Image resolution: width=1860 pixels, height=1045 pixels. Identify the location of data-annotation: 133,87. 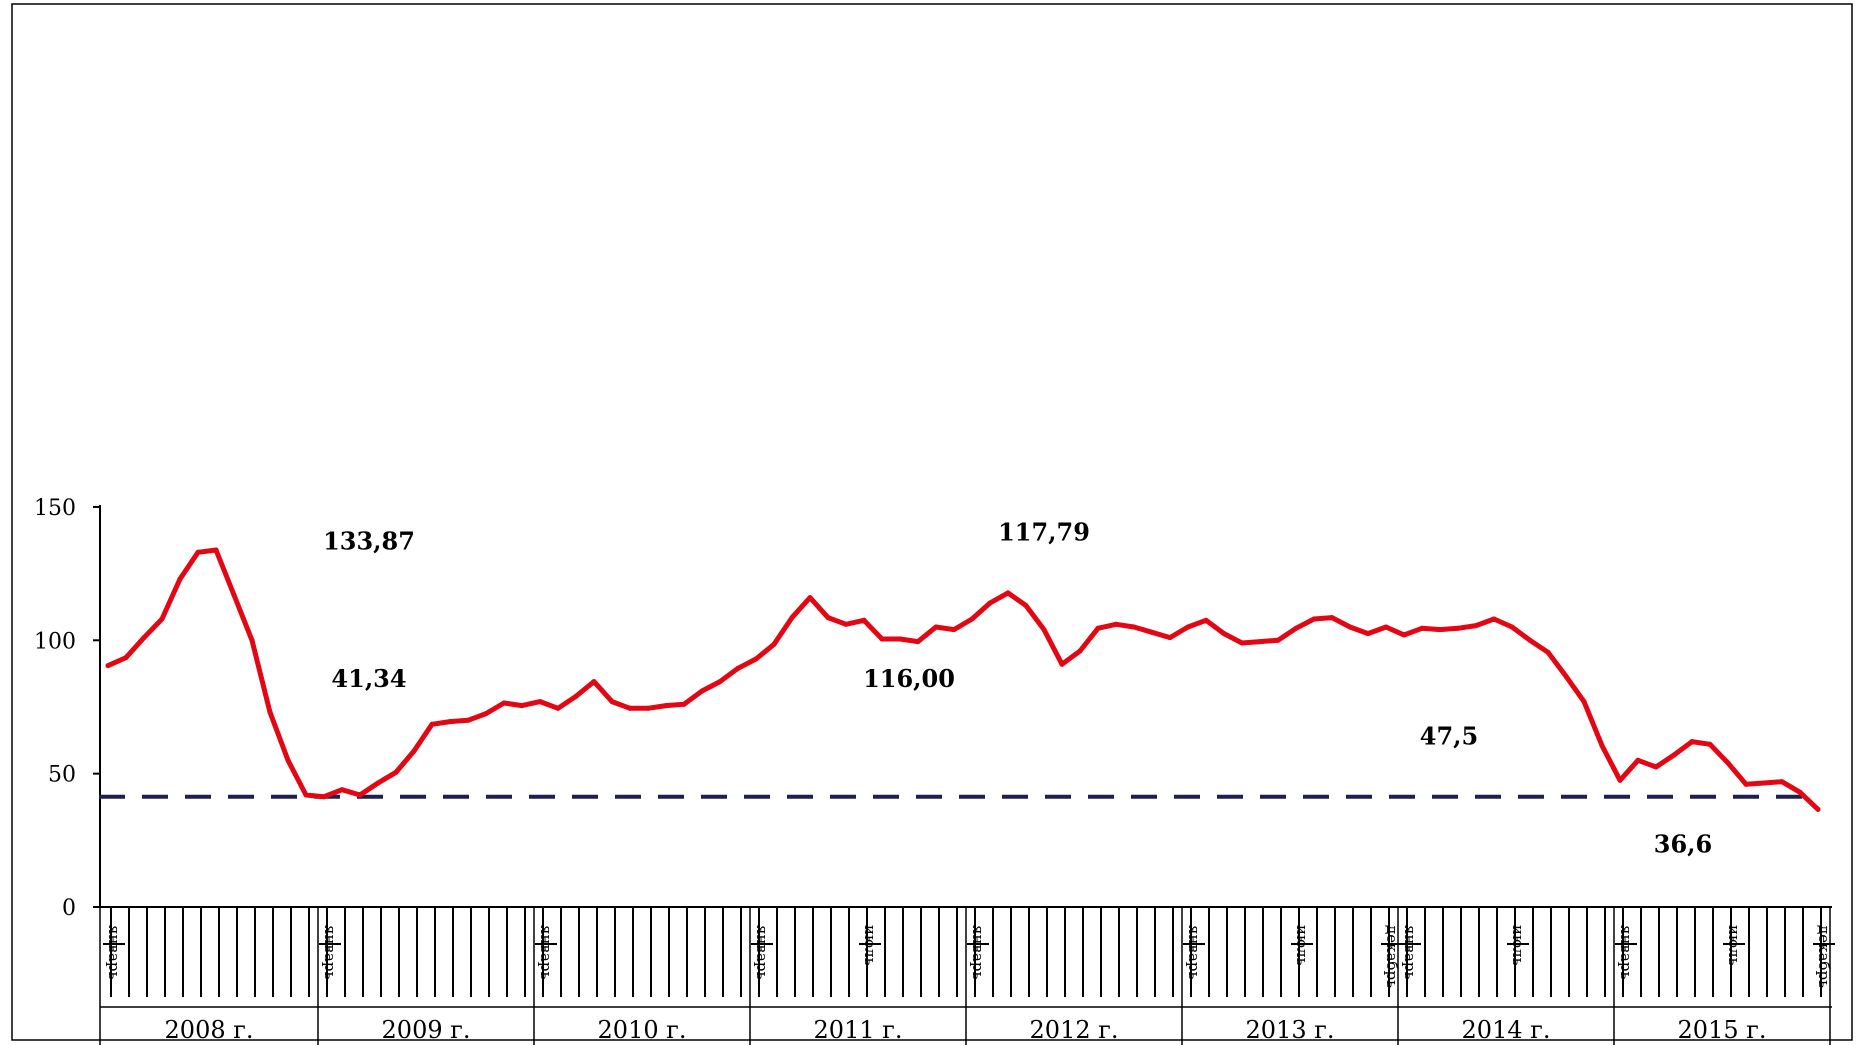
(369, 541).